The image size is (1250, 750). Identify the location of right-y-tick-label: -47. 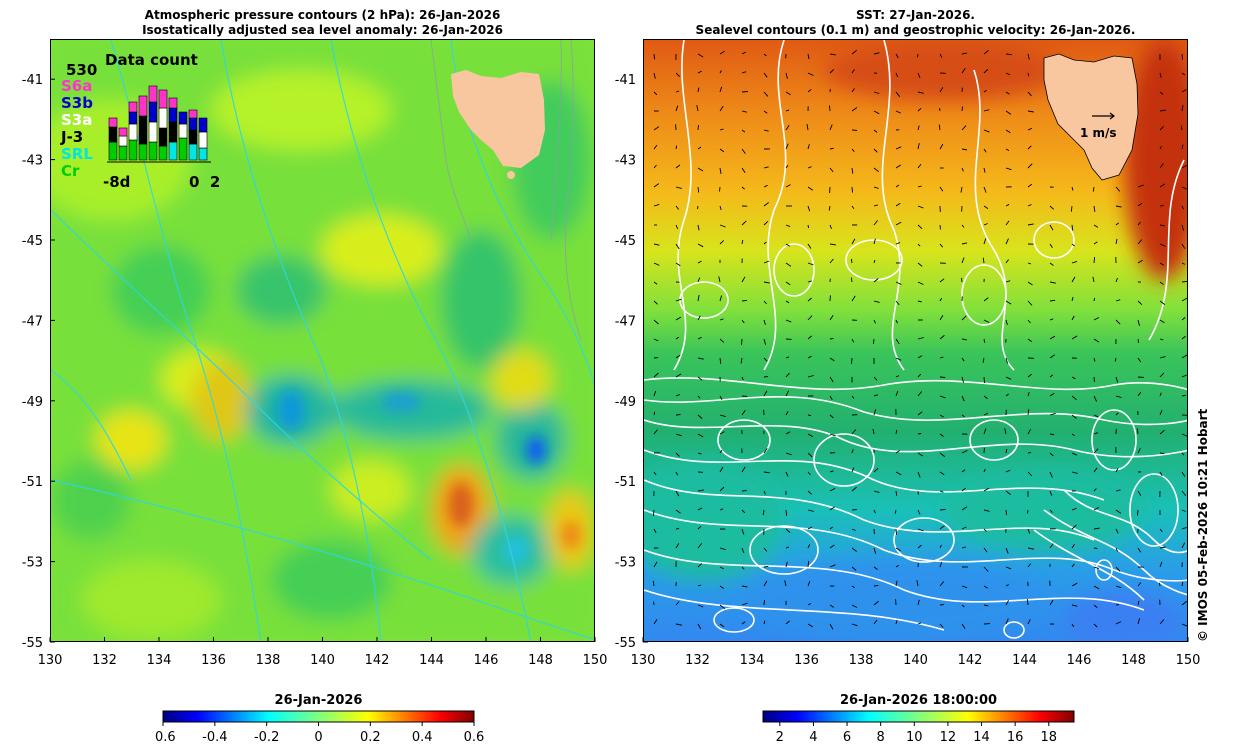
(625, 321).